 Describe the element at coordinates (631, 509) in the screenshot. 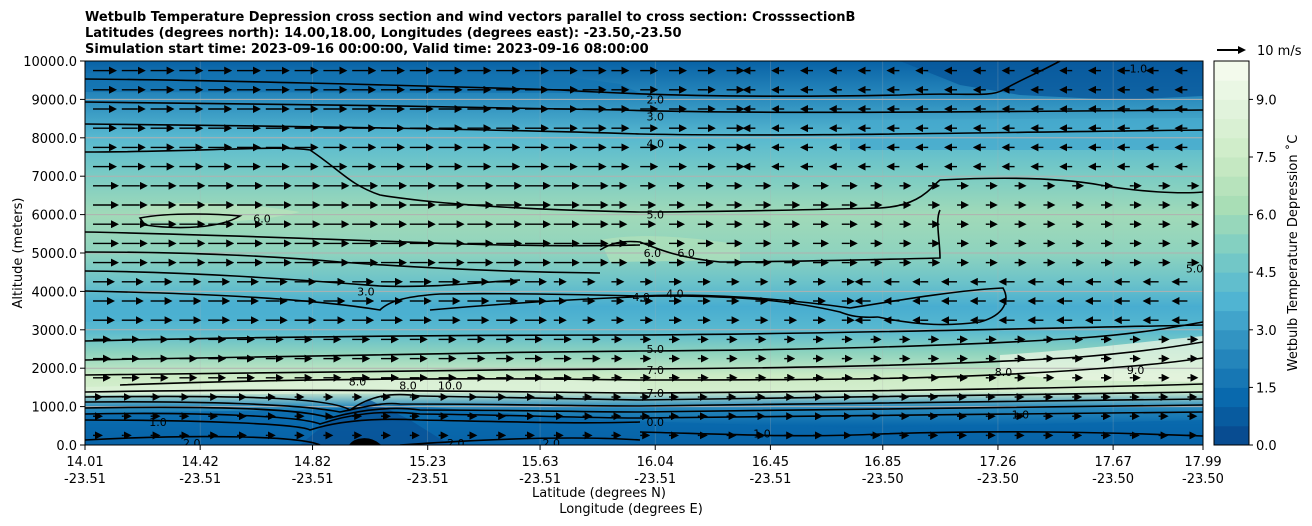

I see `x-axis-label-2: Longitude (degrees E)` at that location.